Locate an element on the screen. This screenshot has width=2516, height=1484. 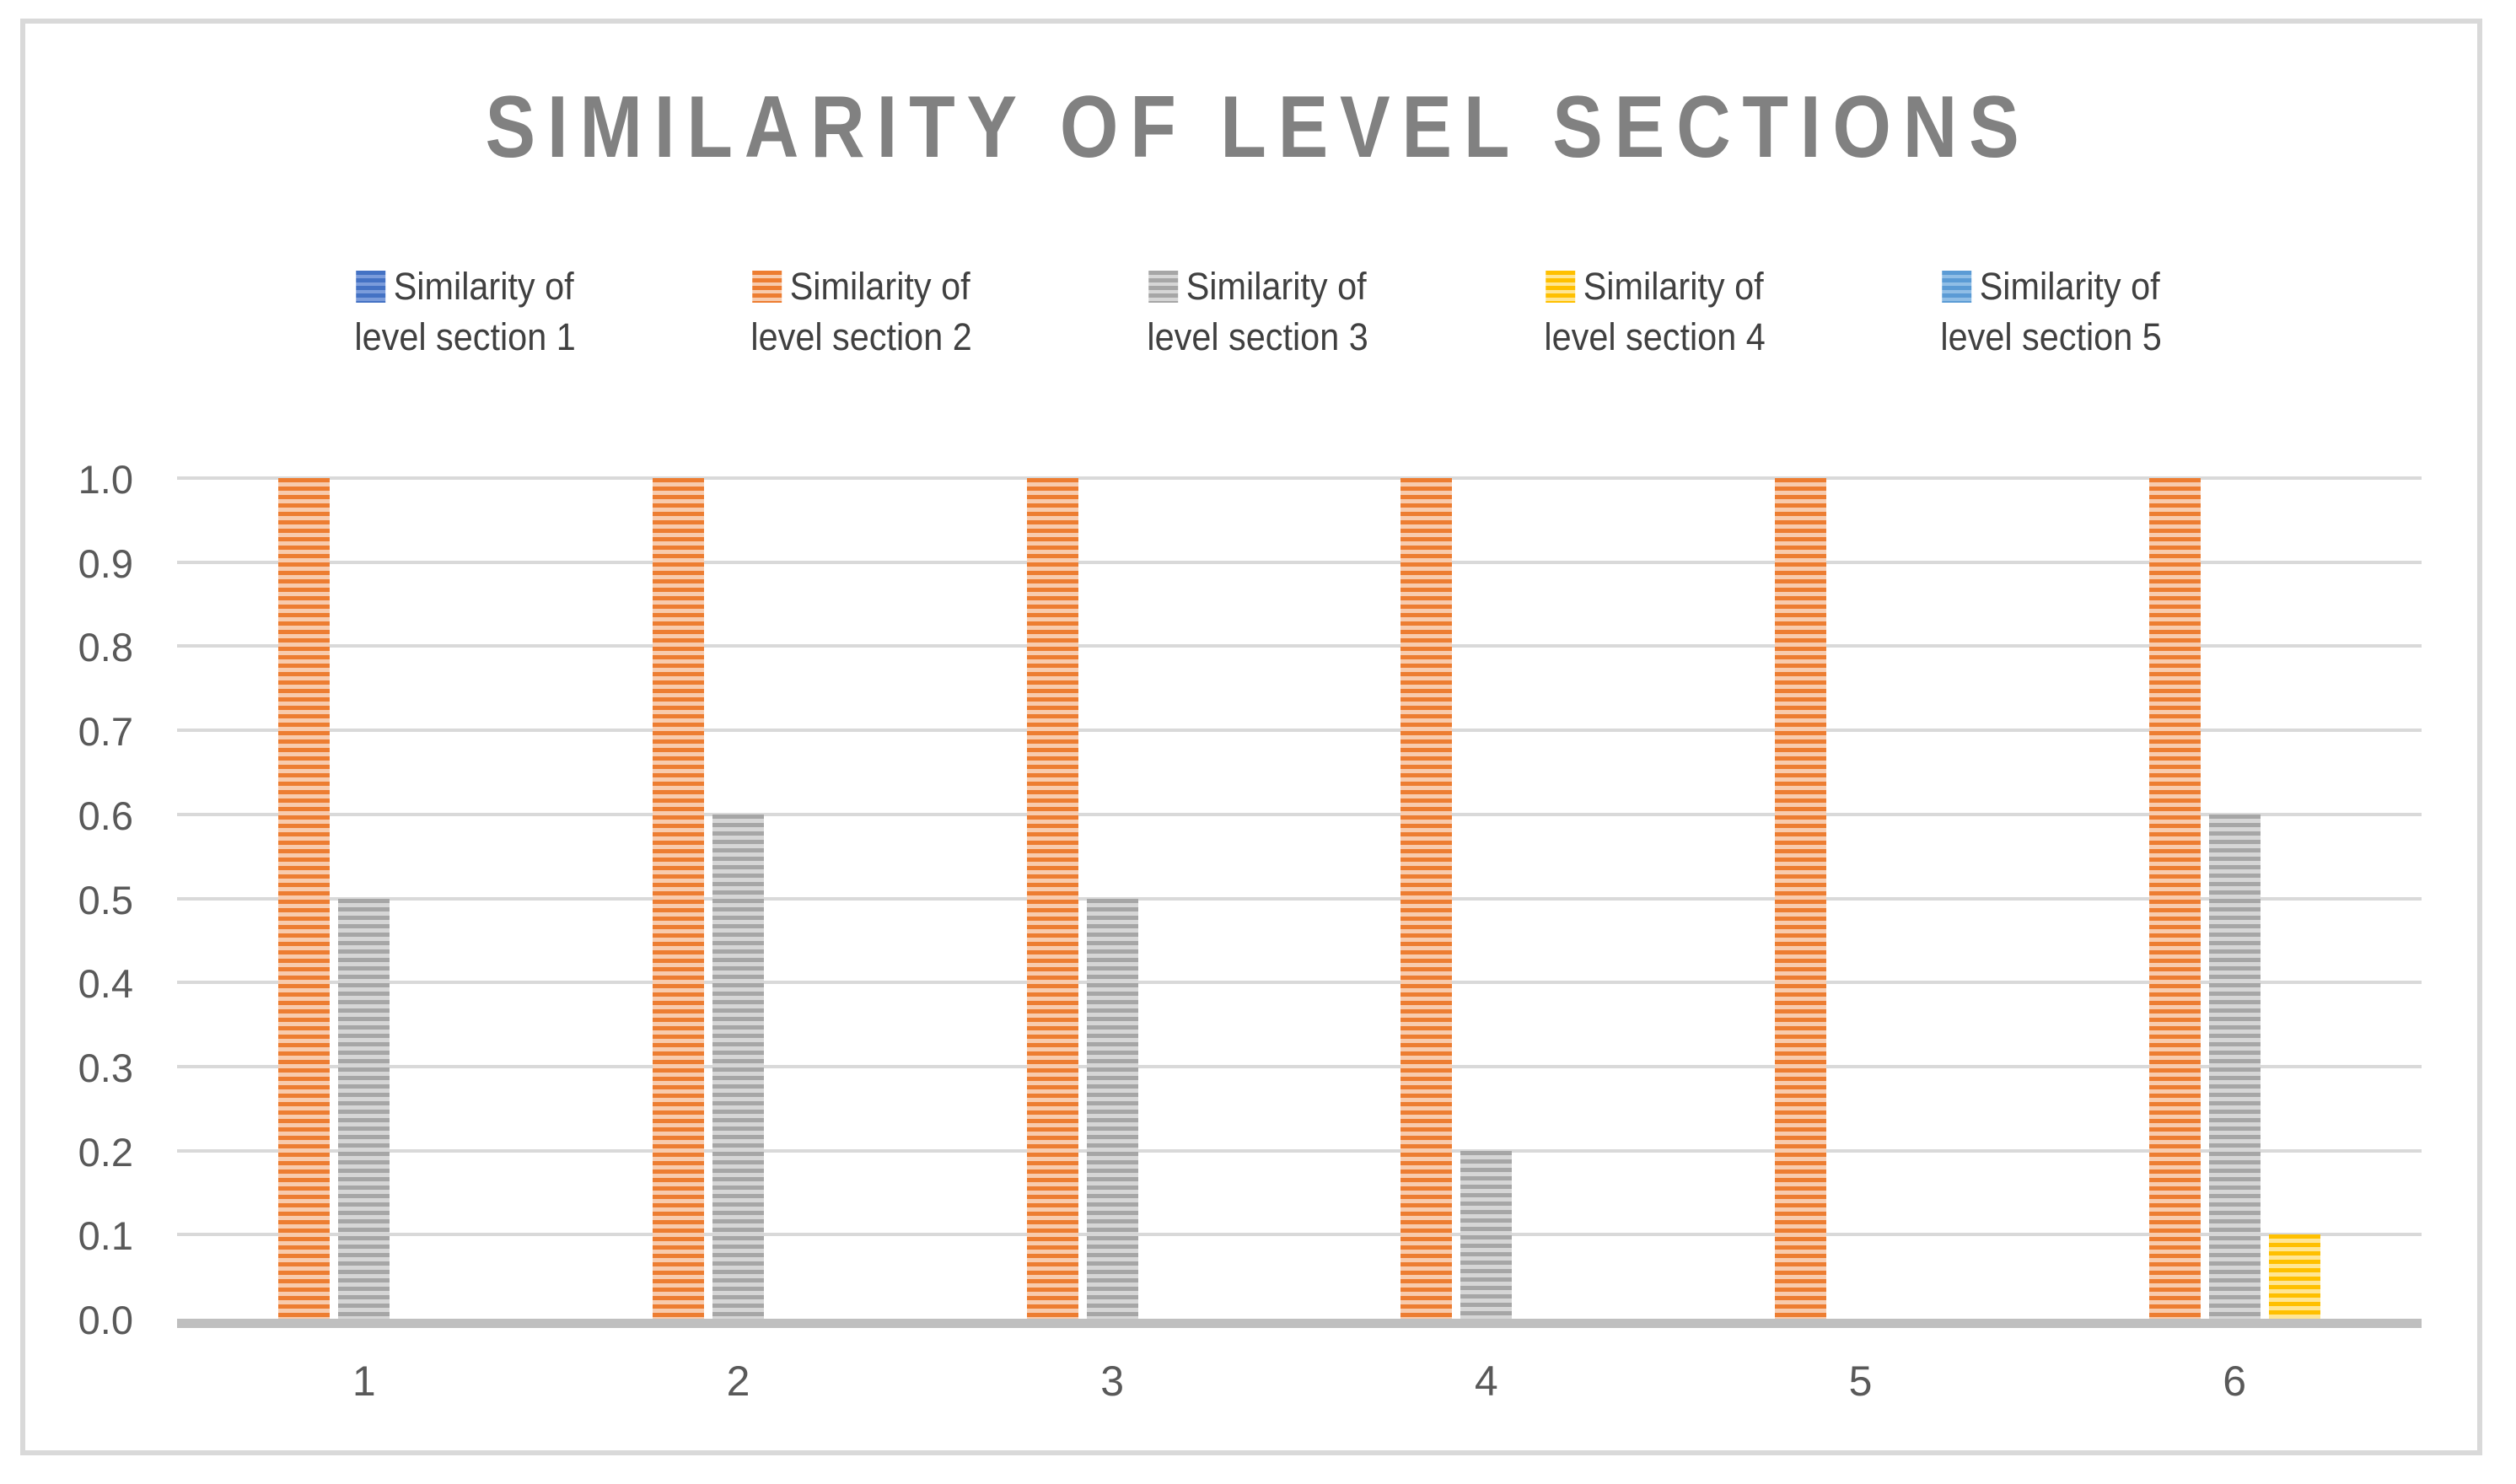
bar-series2-category3 is located at coordinates (1052, 898).